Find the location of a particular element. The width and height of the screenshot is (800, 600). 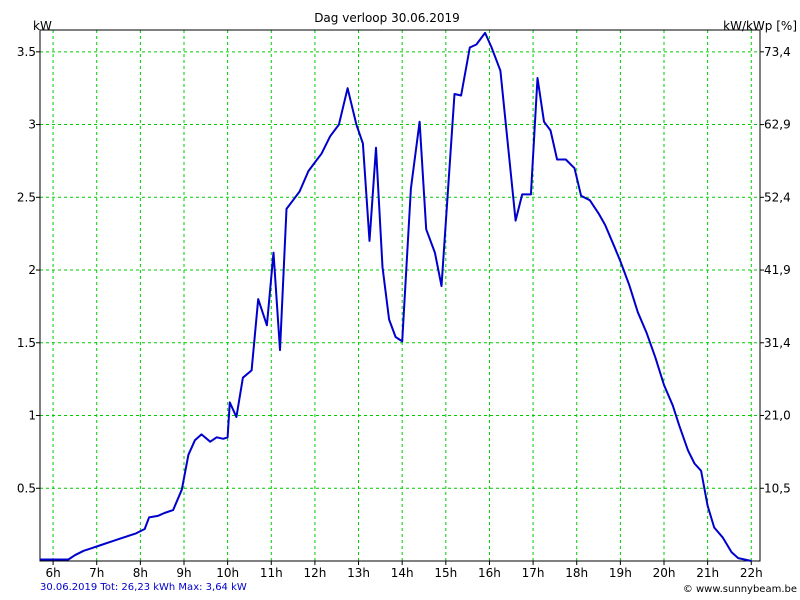

x-tick-label: 18h is located at coordinates (576, 573).